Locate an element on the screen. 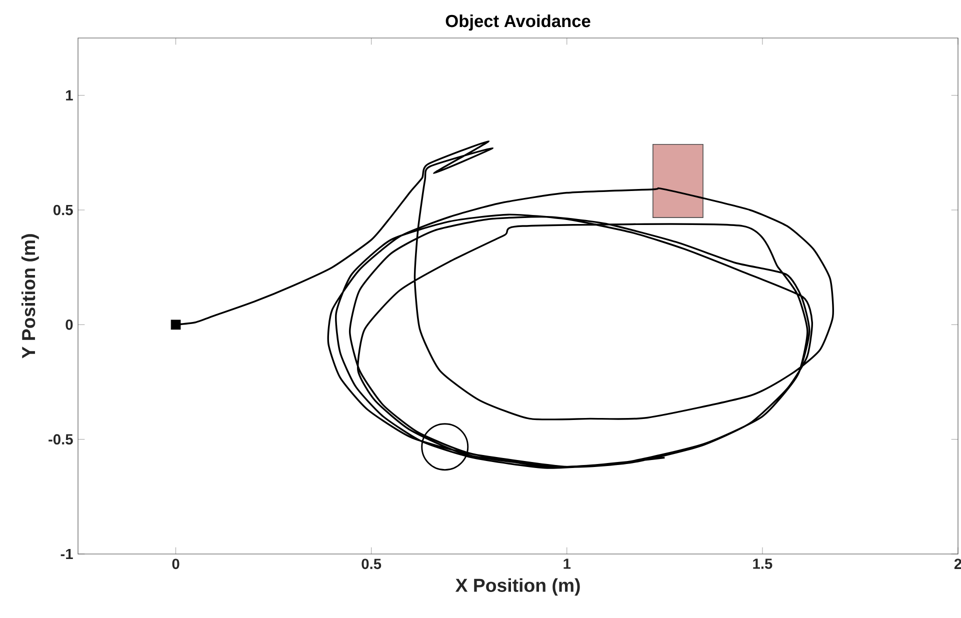  y-axis-title: Y Position (m) is located at coordinates (30, 296).